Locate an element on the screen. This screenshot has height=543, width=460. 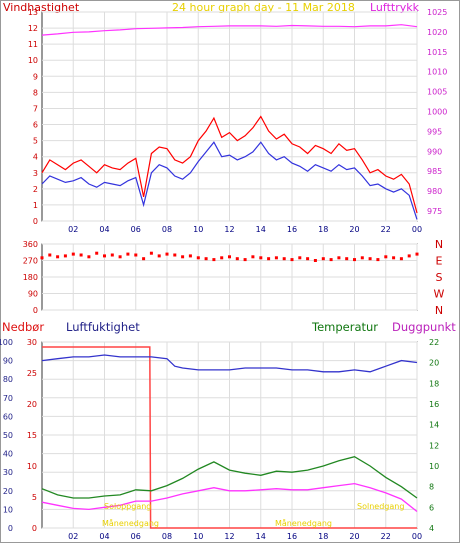
moonset-label-2: Månenedgang is located at coordinates (303, 523).